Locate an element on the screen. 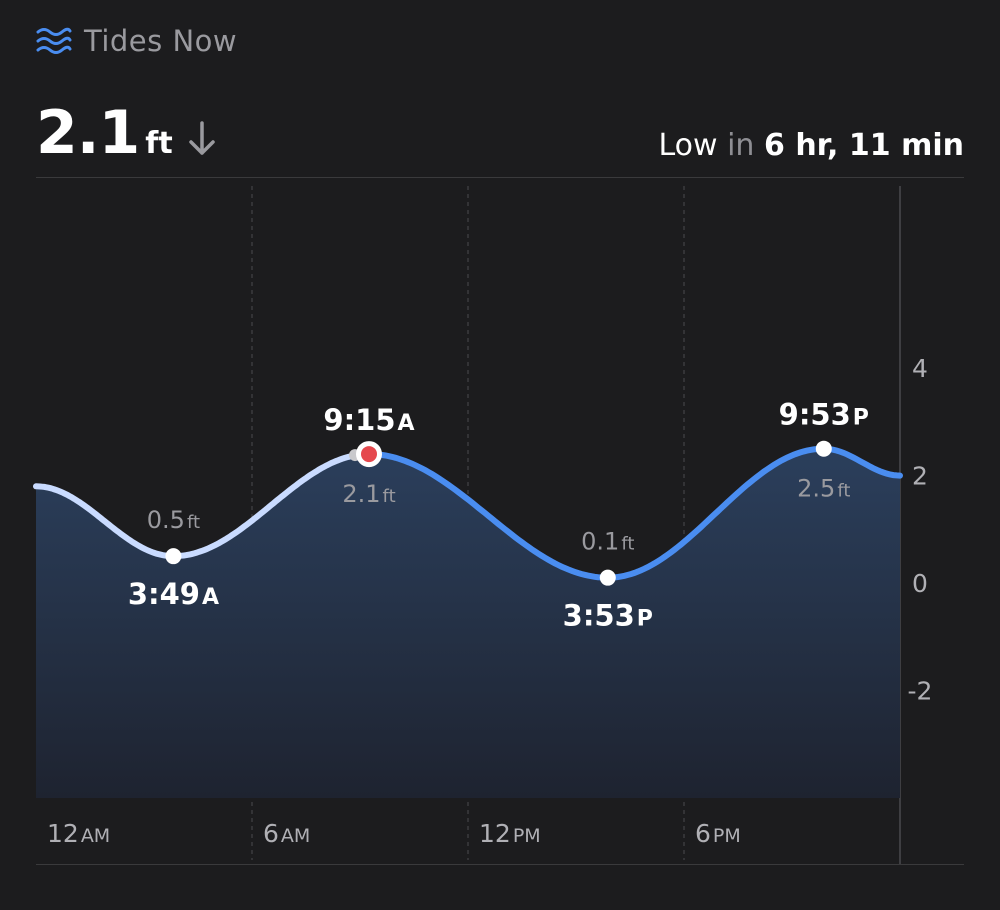  high-tide-height-label: 2.5 ft is located at coordinates (823, 489).